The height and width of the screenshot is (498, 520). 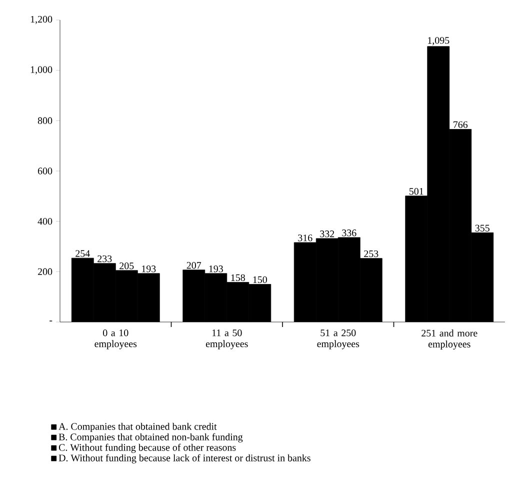 What do you see at coordinates (327, 234) in the screenshot?
I see `data-label: 332` at bounding box center [327, 234].